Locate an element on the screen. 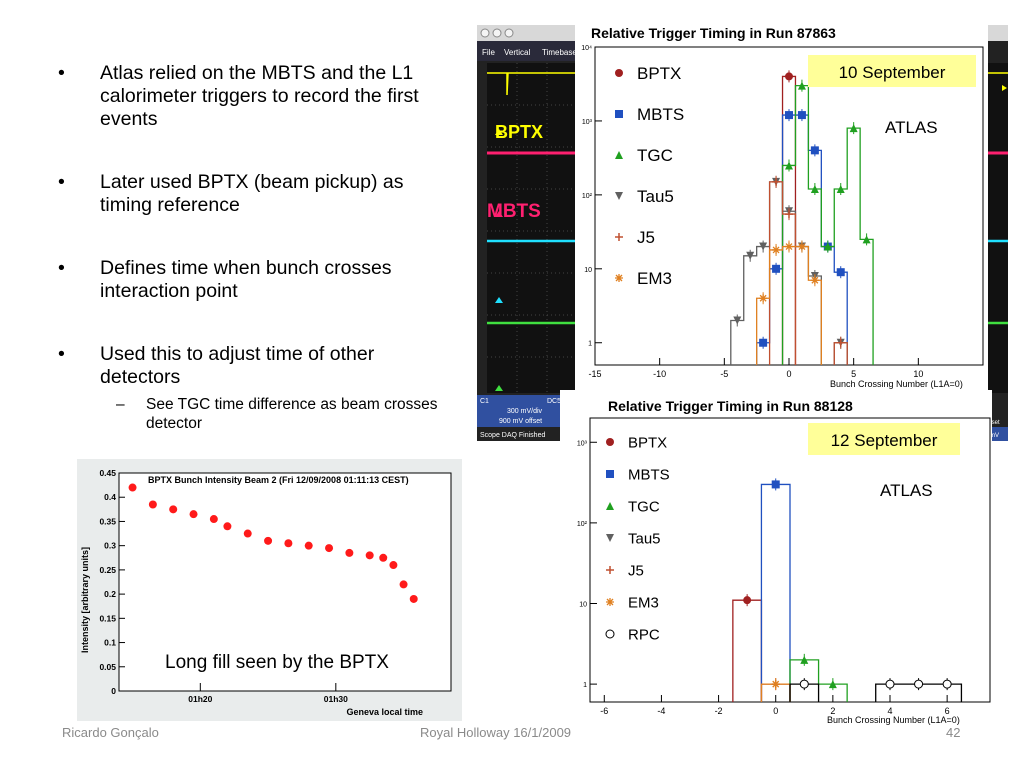  edge-title-bar is located at coordinates (998, 33).